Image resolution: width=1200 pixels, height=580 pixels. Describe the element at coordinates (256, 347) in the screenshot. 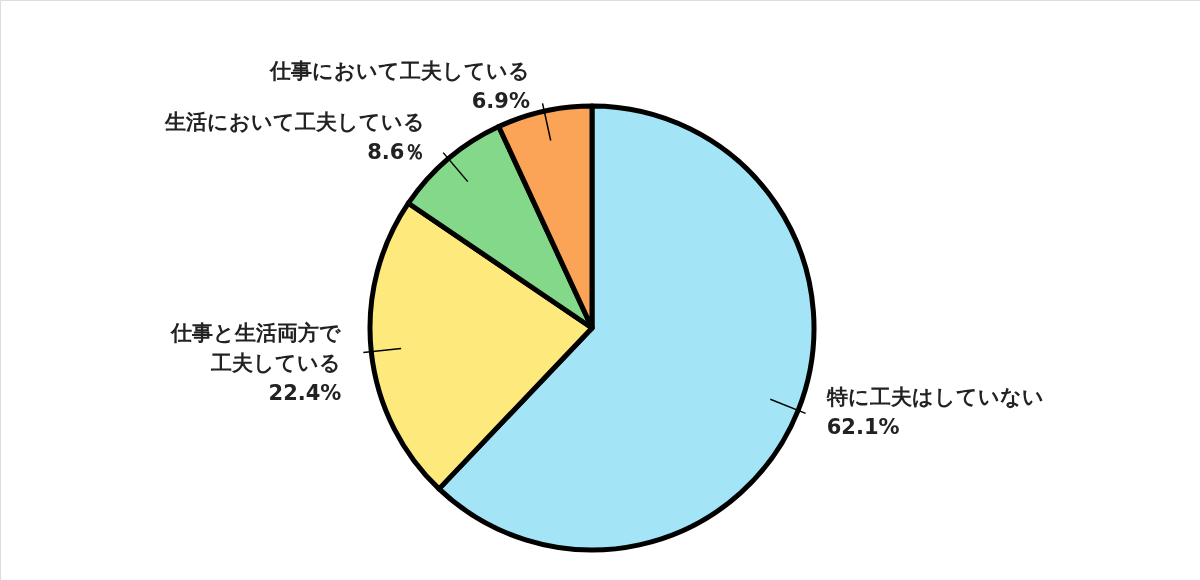

I see `slice-label: 仕事と生活両方で工夫している` at that location.